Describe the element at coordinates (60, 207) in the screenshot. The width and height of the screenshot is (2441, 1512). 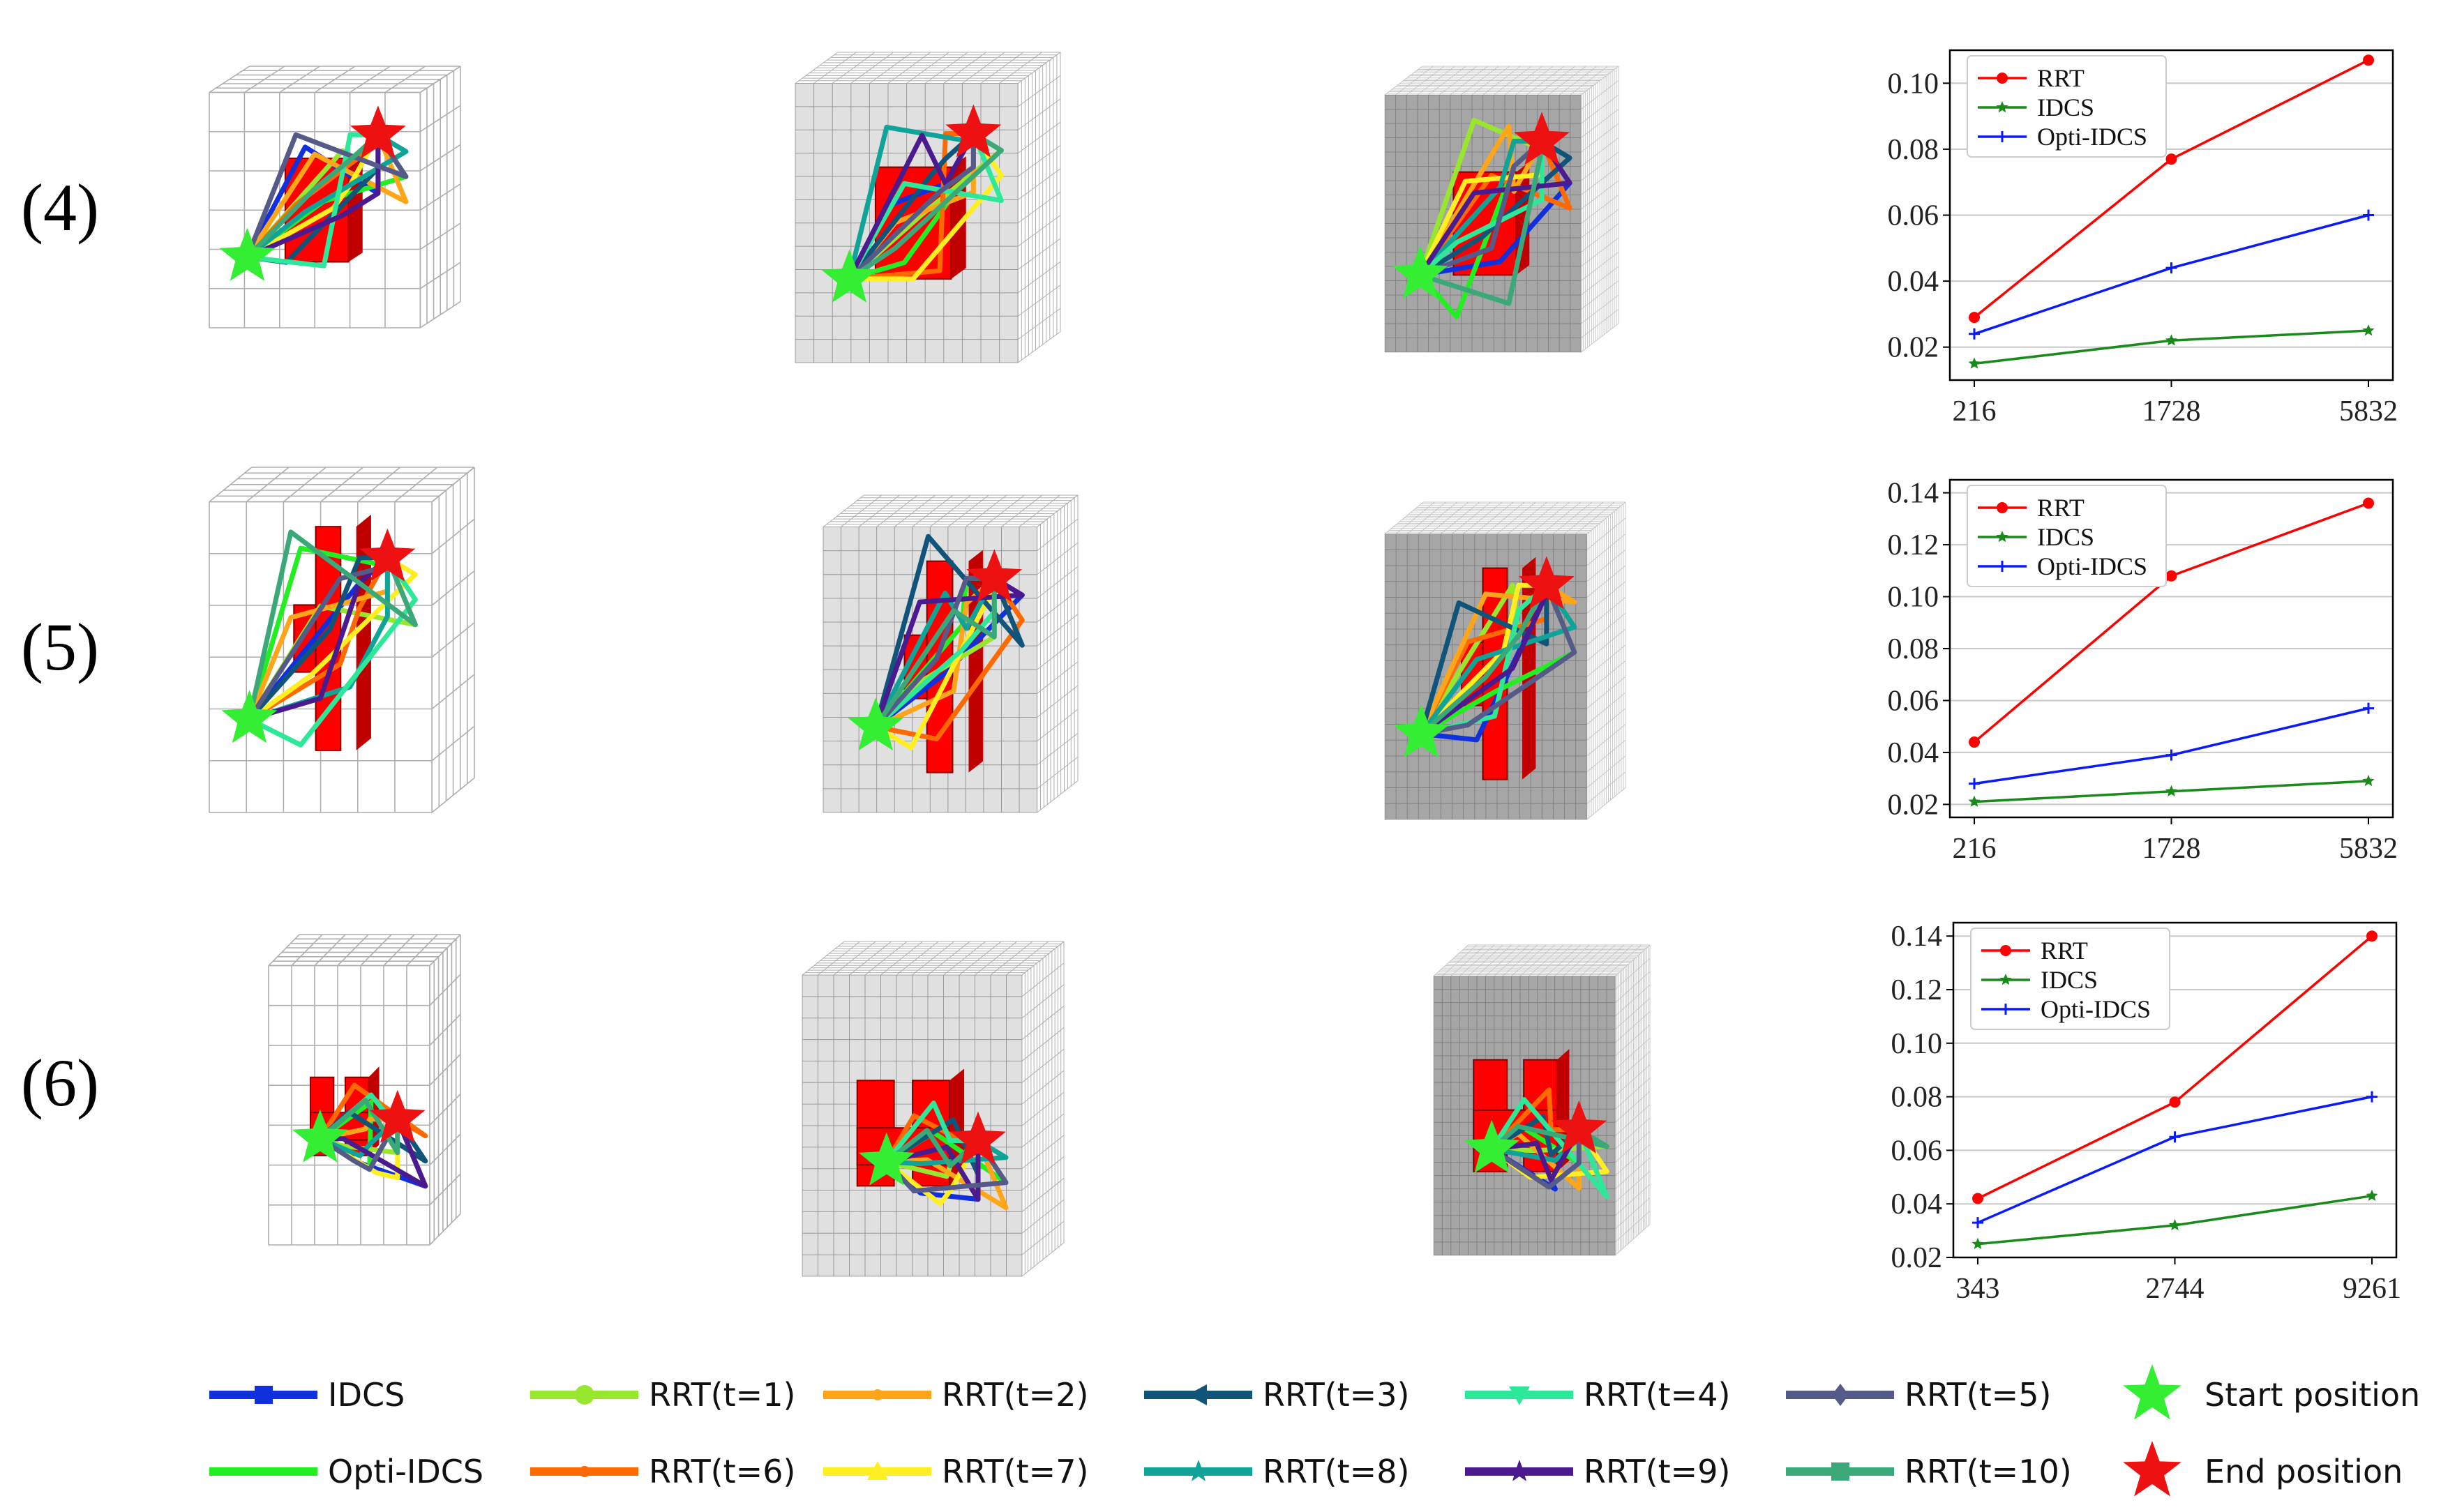
I see `row-label-4: (4)` at that location.